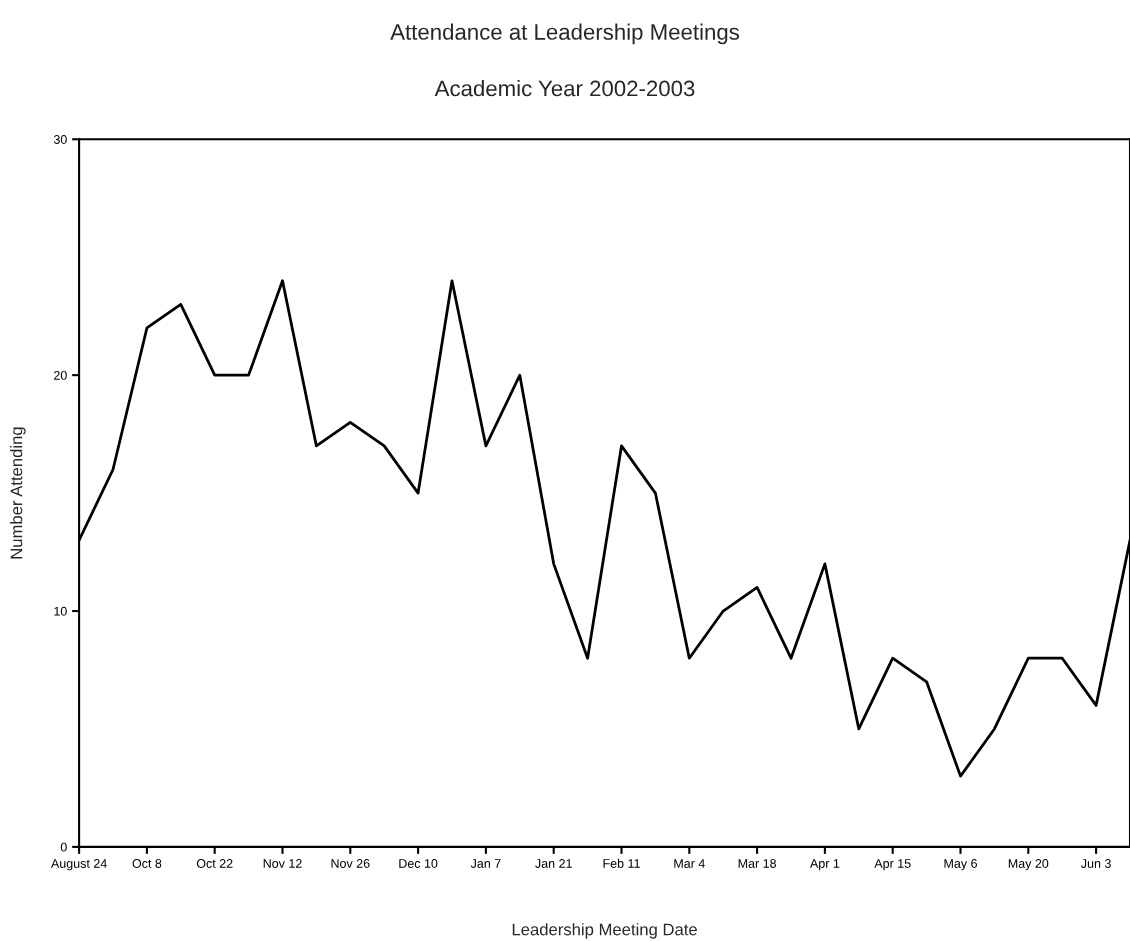  Describe the element at coordinates (892, 865) in the screenshot. I see `x-tick-label: Apr 15` at that location.